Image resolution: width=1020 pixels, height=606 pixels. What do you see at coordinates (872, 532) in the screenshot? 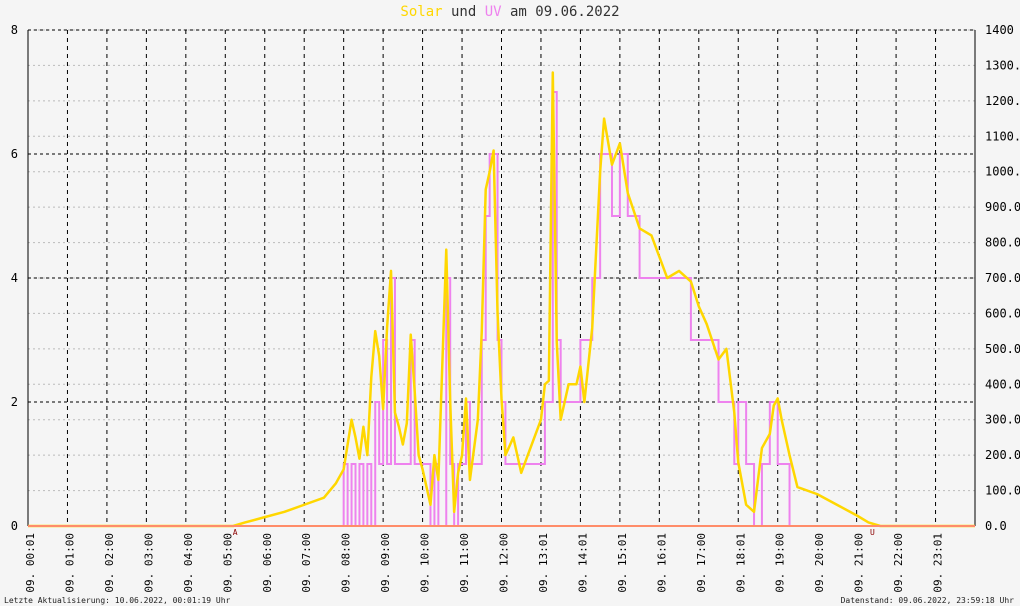
I see `marker-u: U` at bounding box center [872, 532].